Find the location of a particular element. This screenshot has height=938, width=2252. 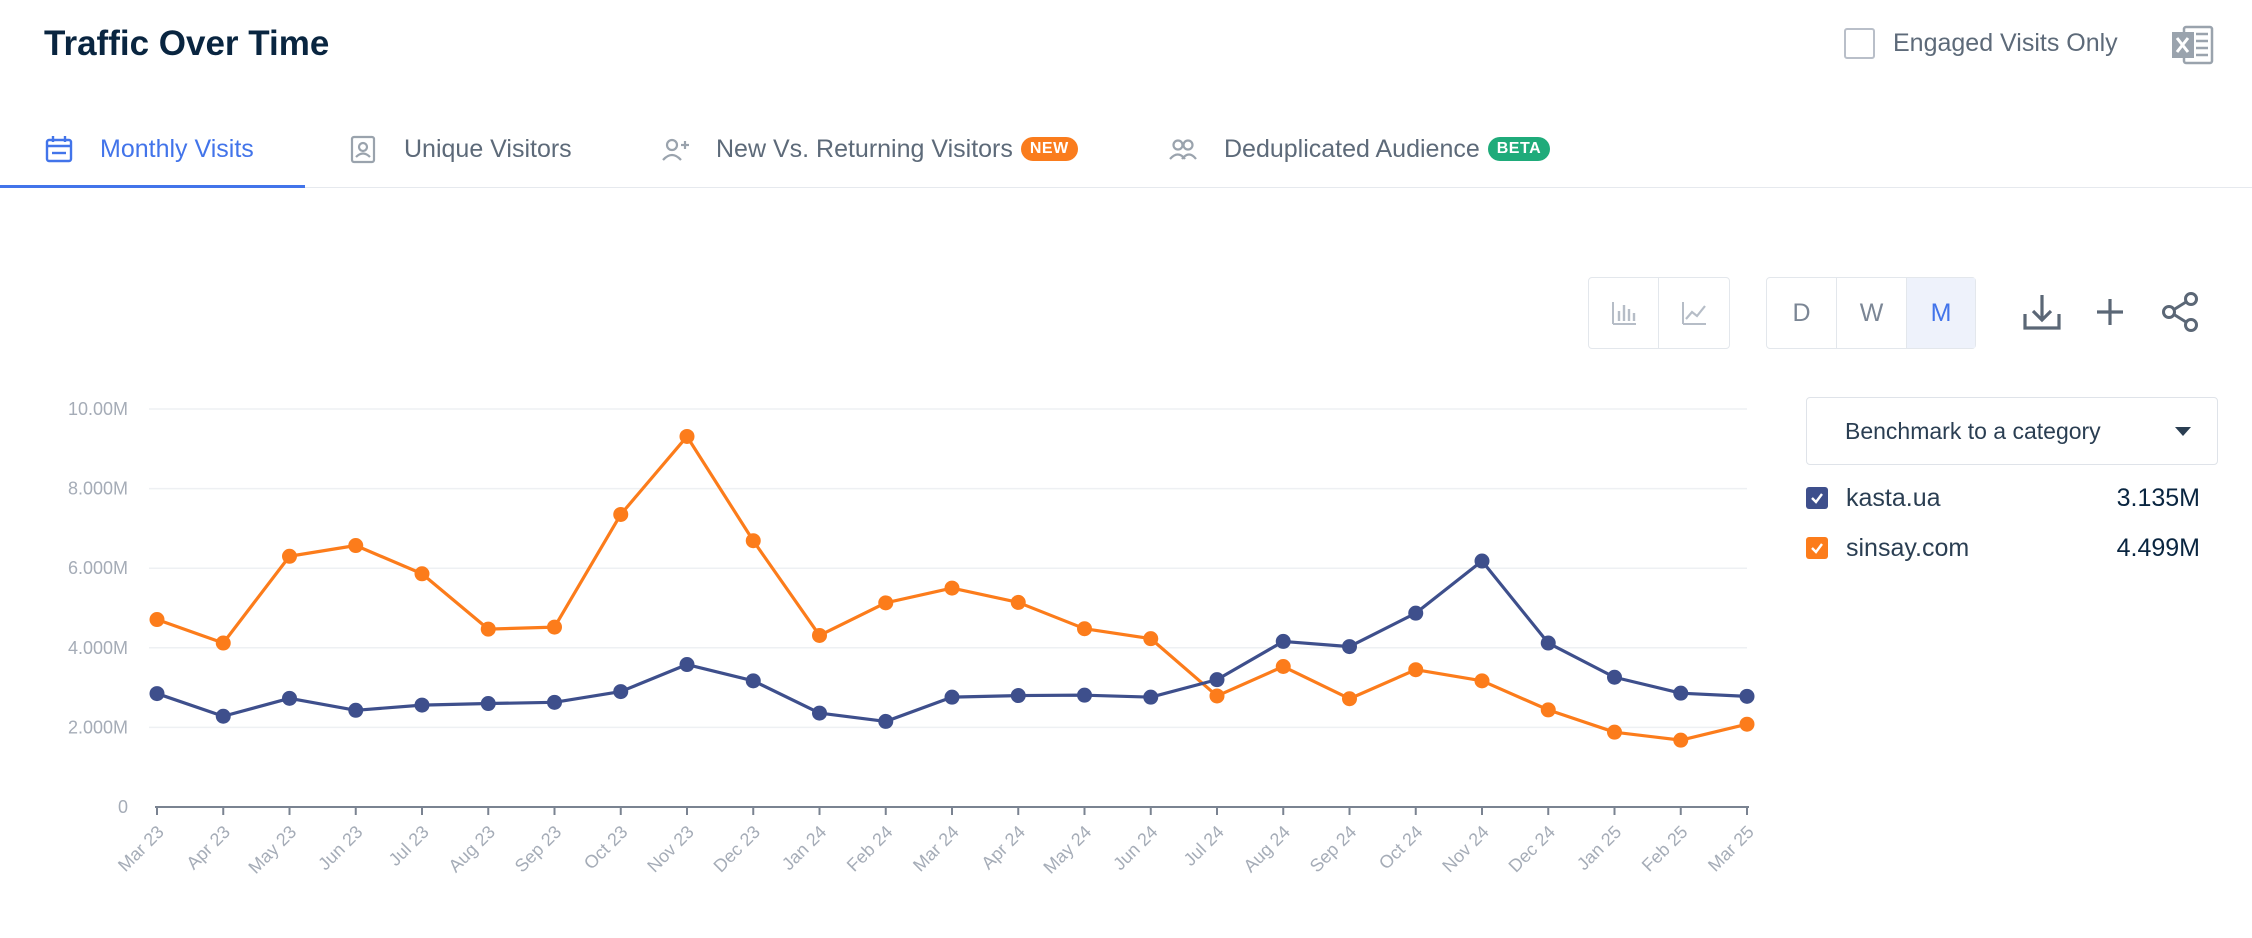

x-tick-label: Oct 24 is located at coordinates (1401, 848).